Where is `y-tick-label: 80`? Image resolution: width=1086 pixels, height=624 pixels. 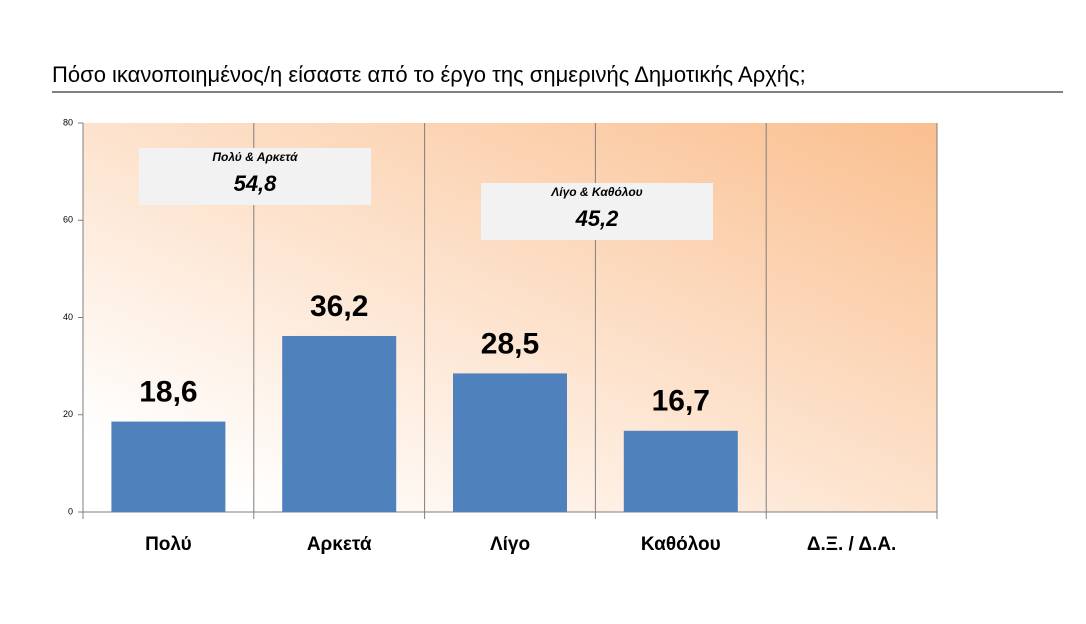 y-tick-label: 80 is located at coordinates (68, 122).